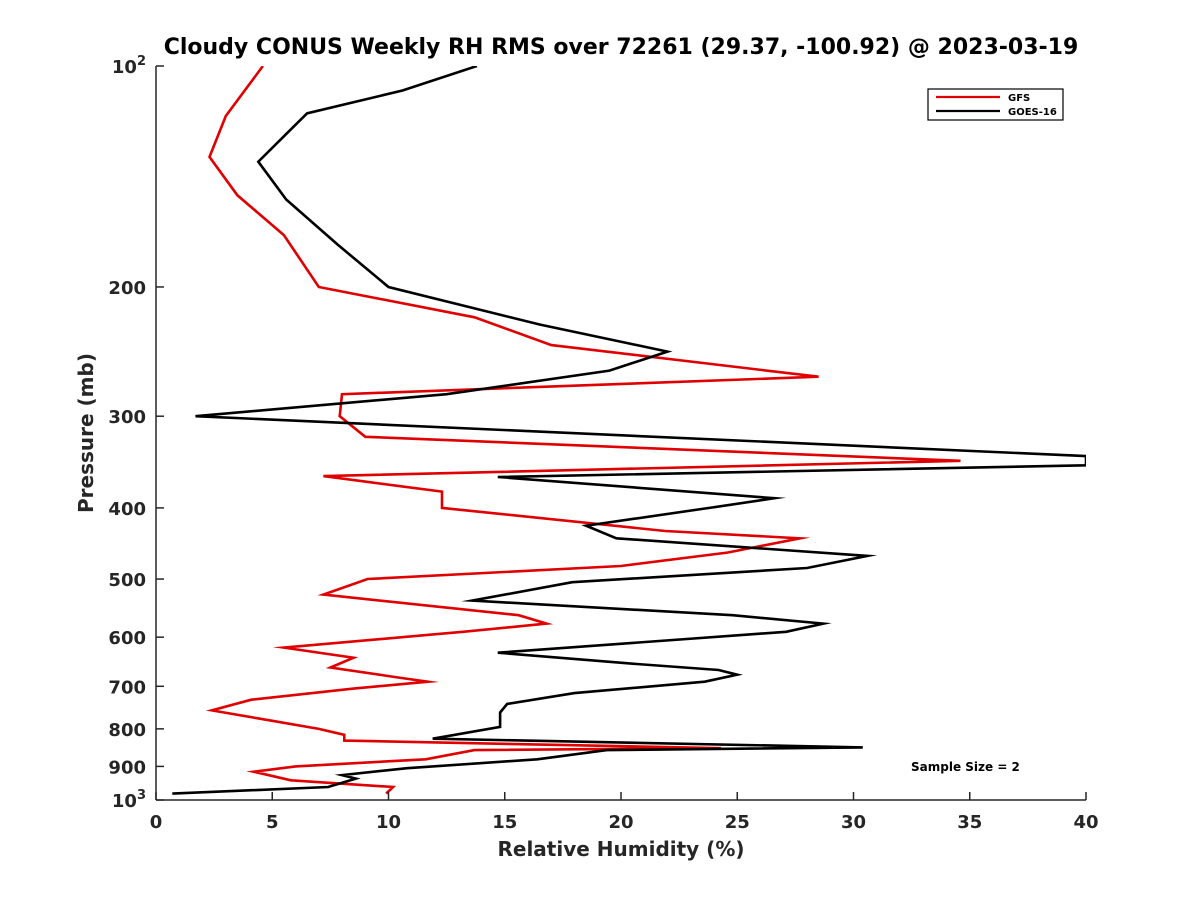 Image resolution: width=1200 pixels, height=900 pixels. I want to click on y-tick-label: 500, so click(127, 580).